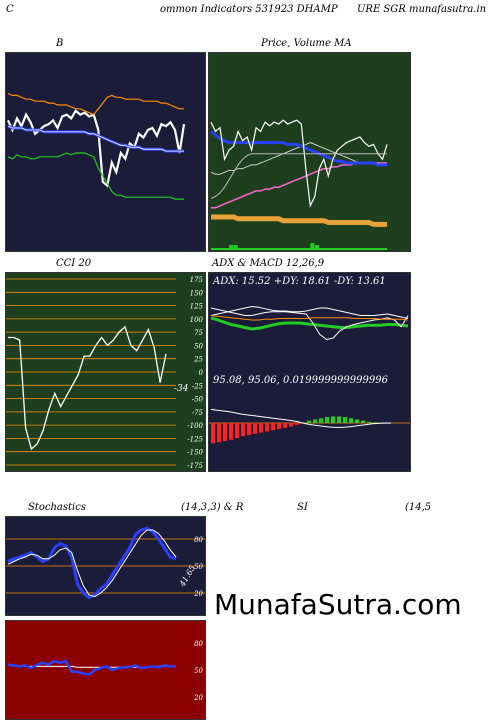 This screenshot has width=500, height=725. What do you see at coordinates (198, 567) in the screenshot?
I see `stoch-tick-label: 50` at bounding box center [198, 567].